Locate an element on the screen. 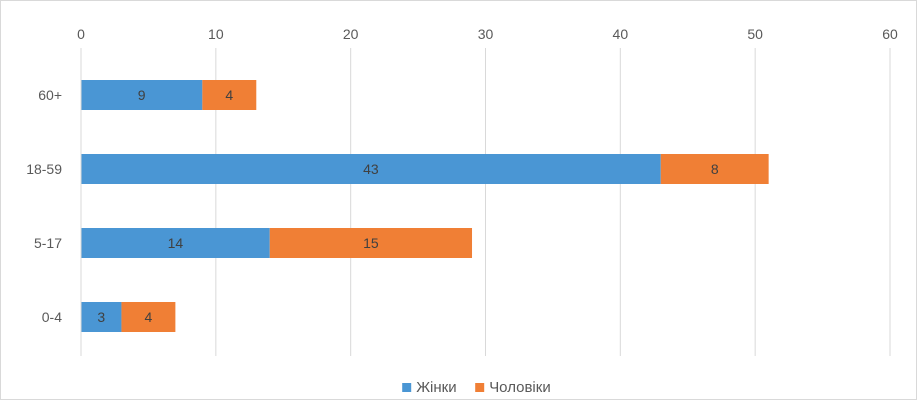 This screenshot has width=917, height=400. x-tick-label-50: 50 is located at coordinates (755, 34).